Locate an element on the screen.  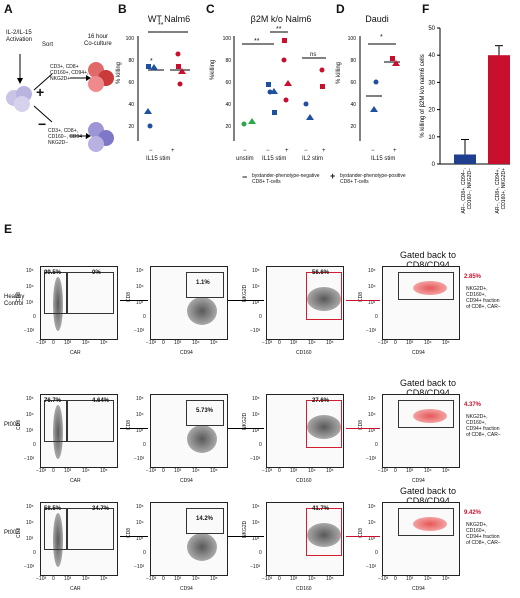
x-axis-label: CAR is located at coordinates (75, 353).